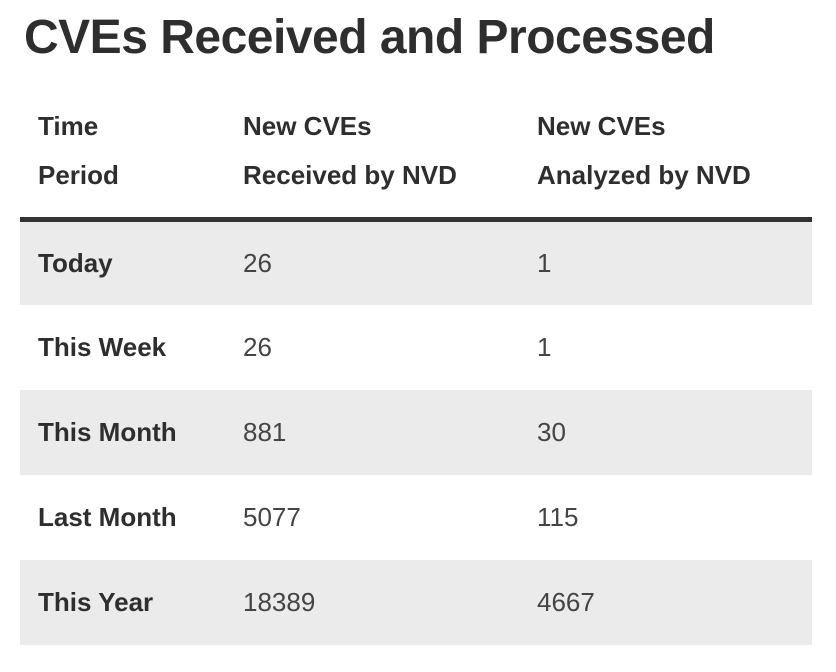  What do you see at coordinates (96, 601) in the screenshot?
I see `row-label: This Year` at bounding box center [96, 601].